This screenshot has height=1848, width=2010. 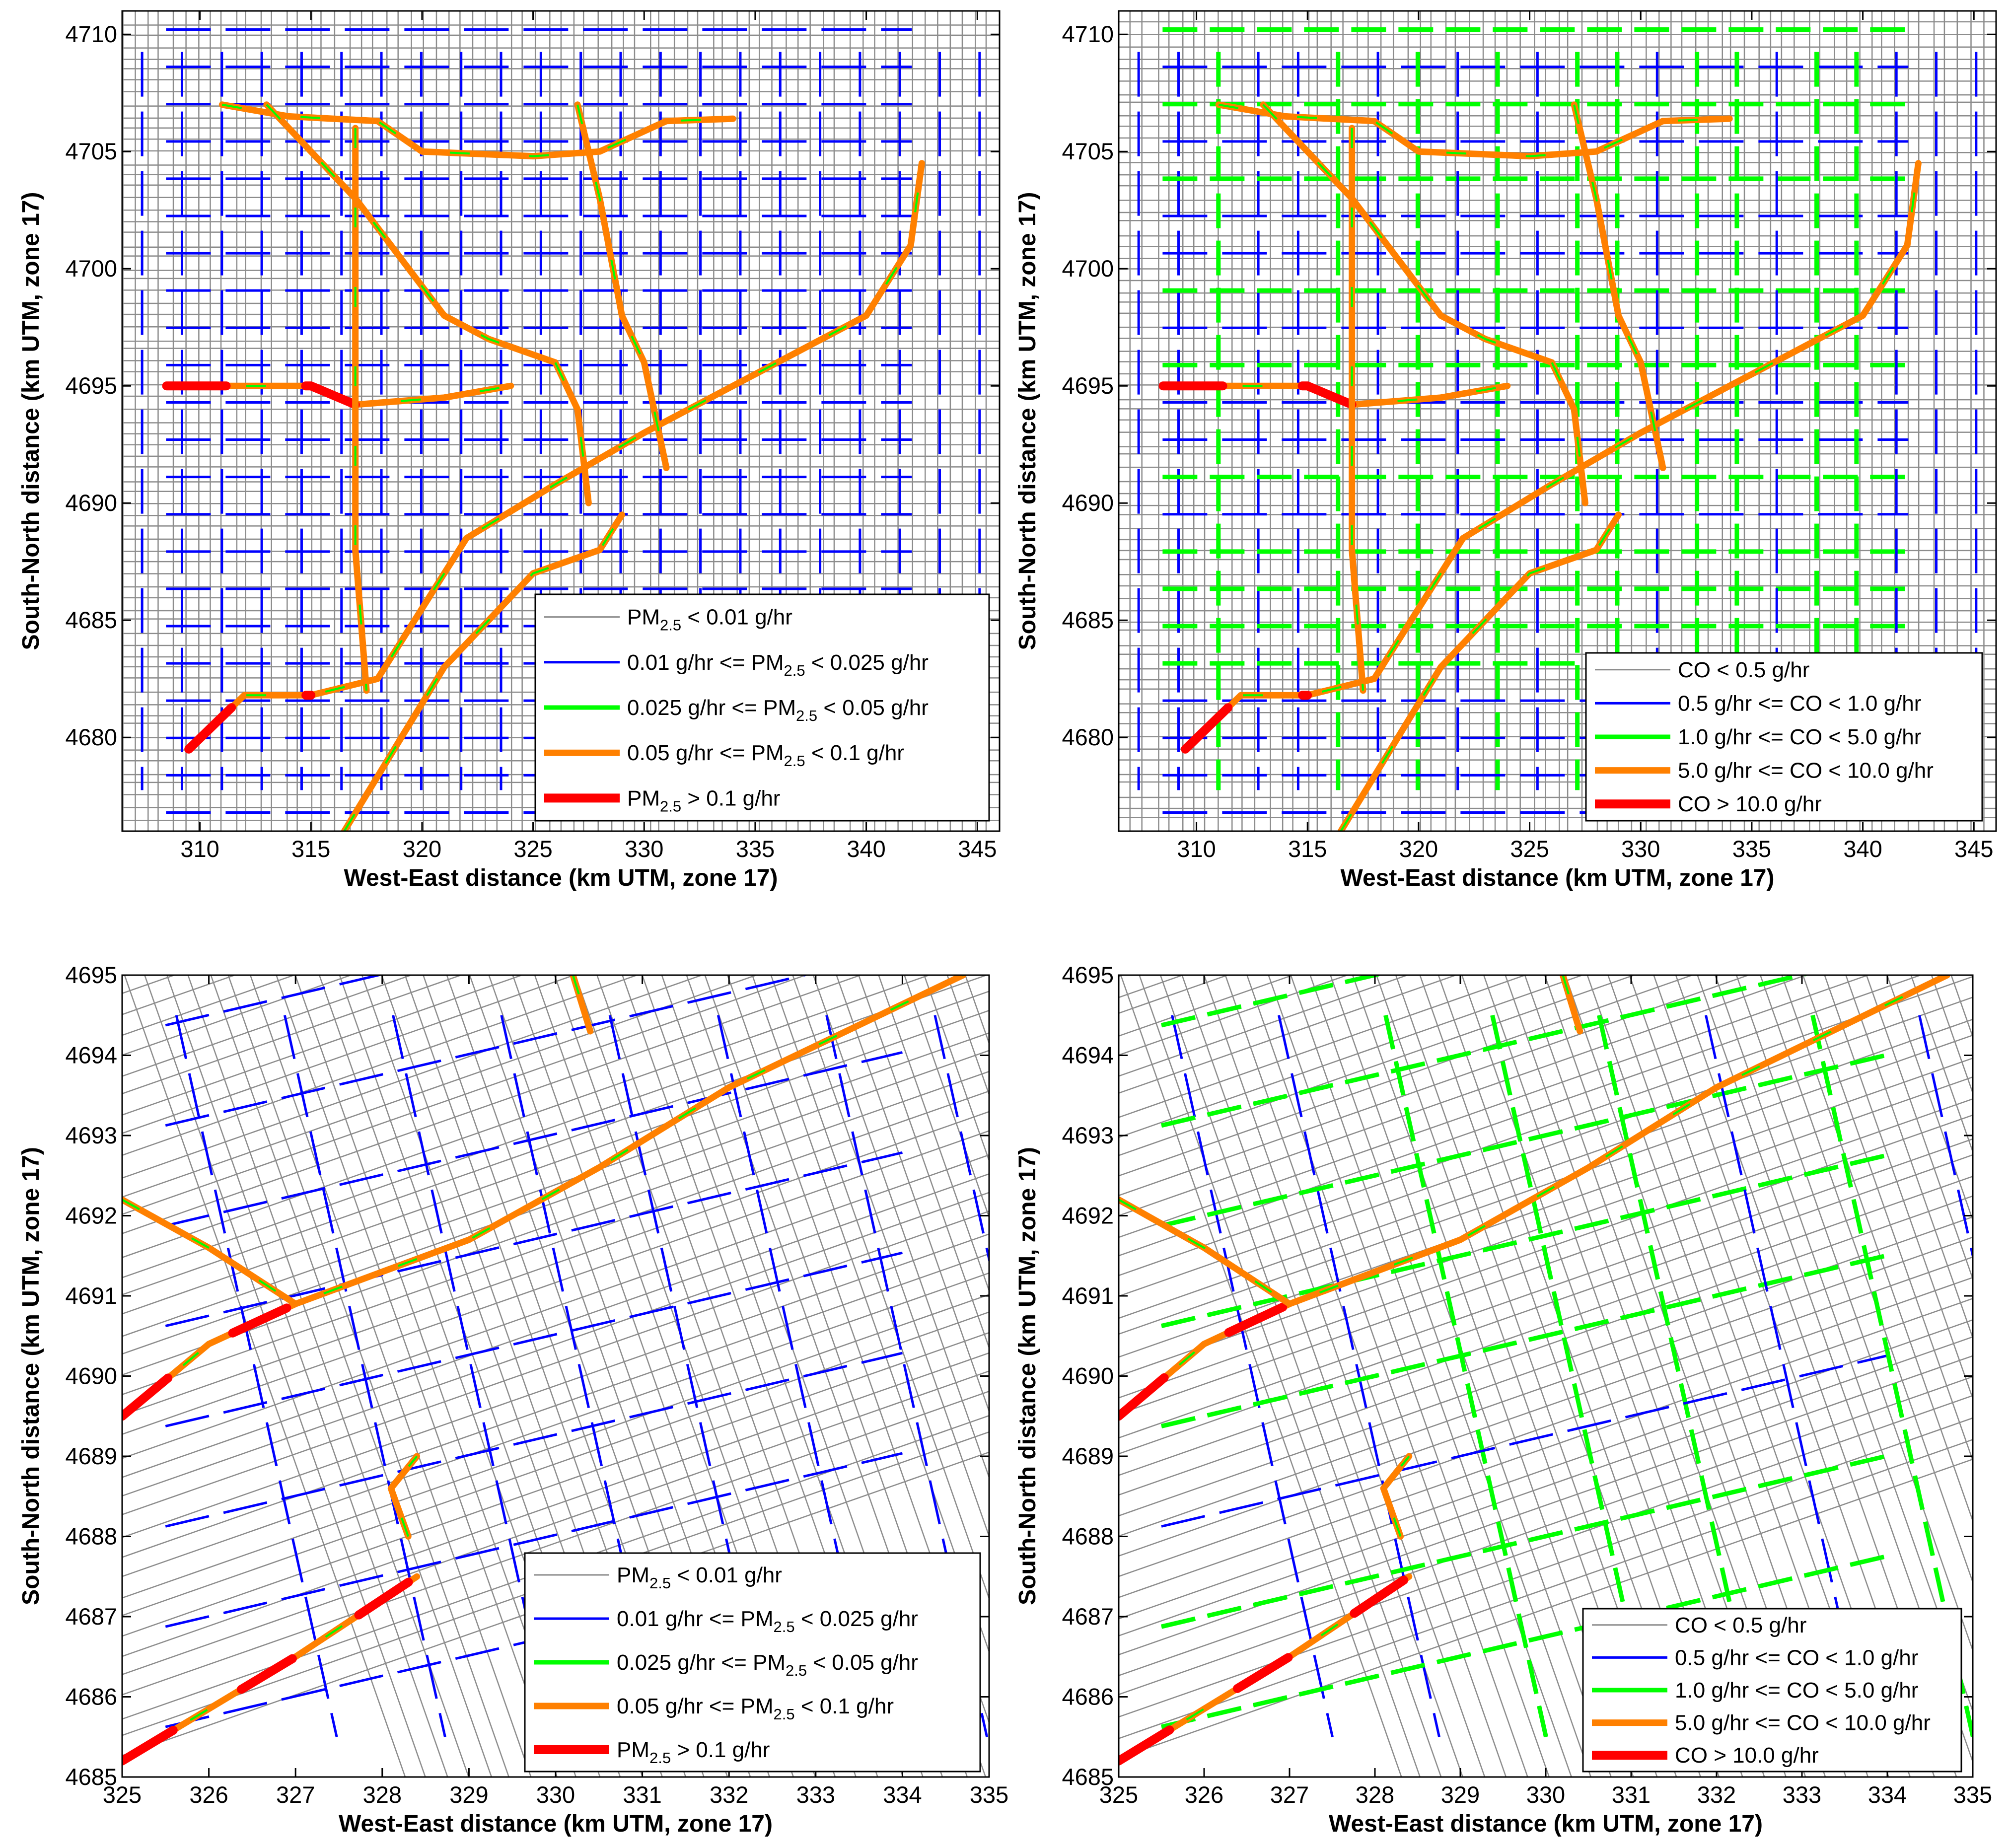 What do you see at coordinates (1088, 1456) in the screenshot?
I see `y-tick-label: 4689` at bounding box center [1088, 1456].